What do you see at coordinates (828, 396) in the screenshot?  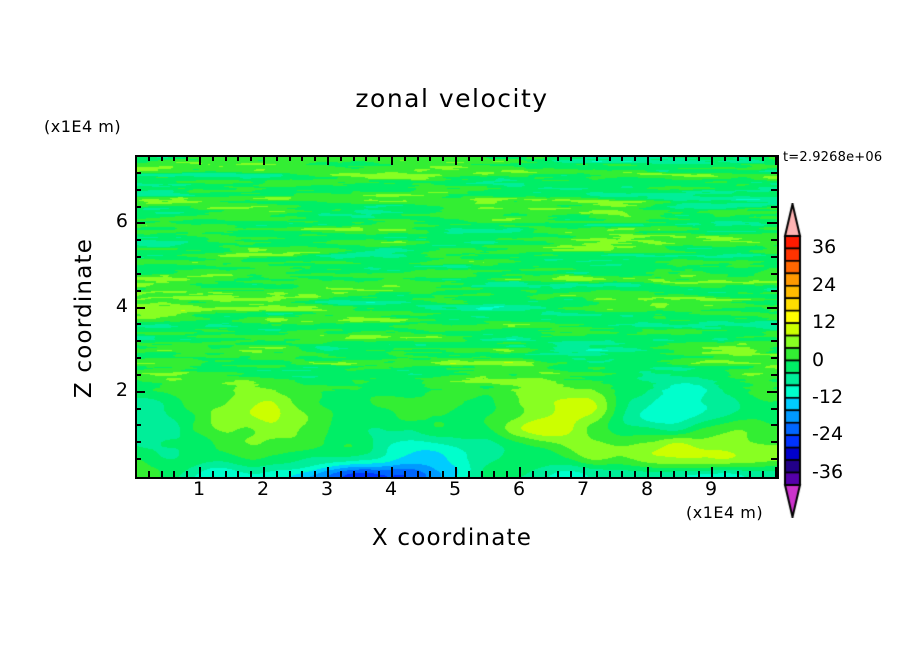 I see `colorbar-tick-label: -12` at bounding box center [828, 396].